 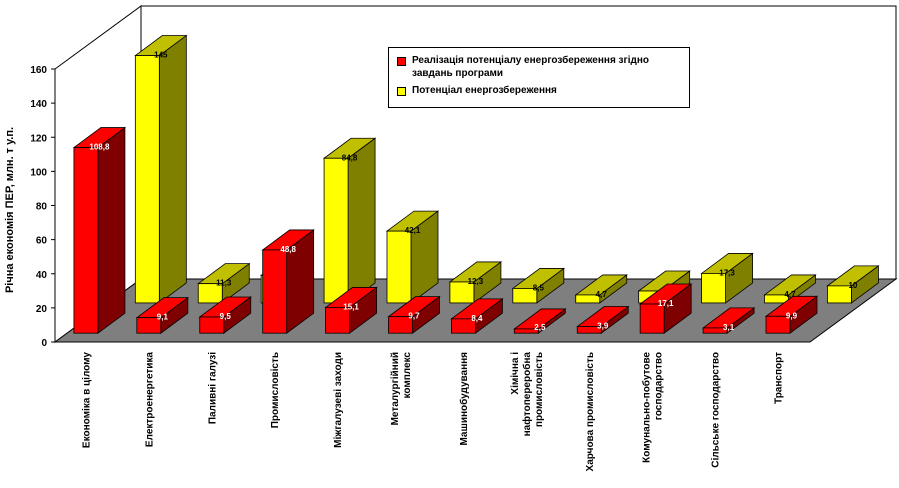 I want to click on bar-potential: 8,5, so click(x=538, y=285).